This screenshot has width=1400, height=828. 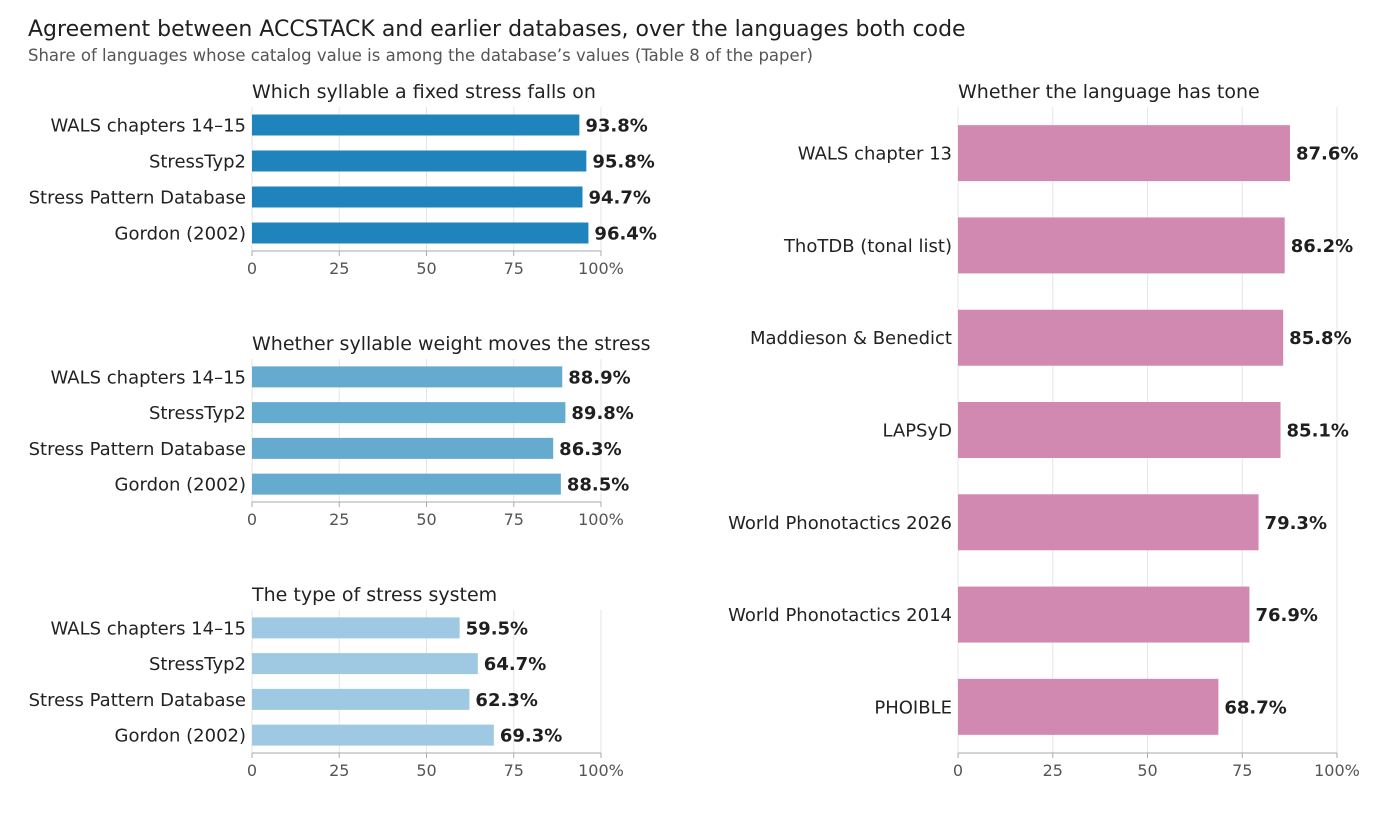 I want to click on value-label: 76.9%, so click(x=1286, y=615).